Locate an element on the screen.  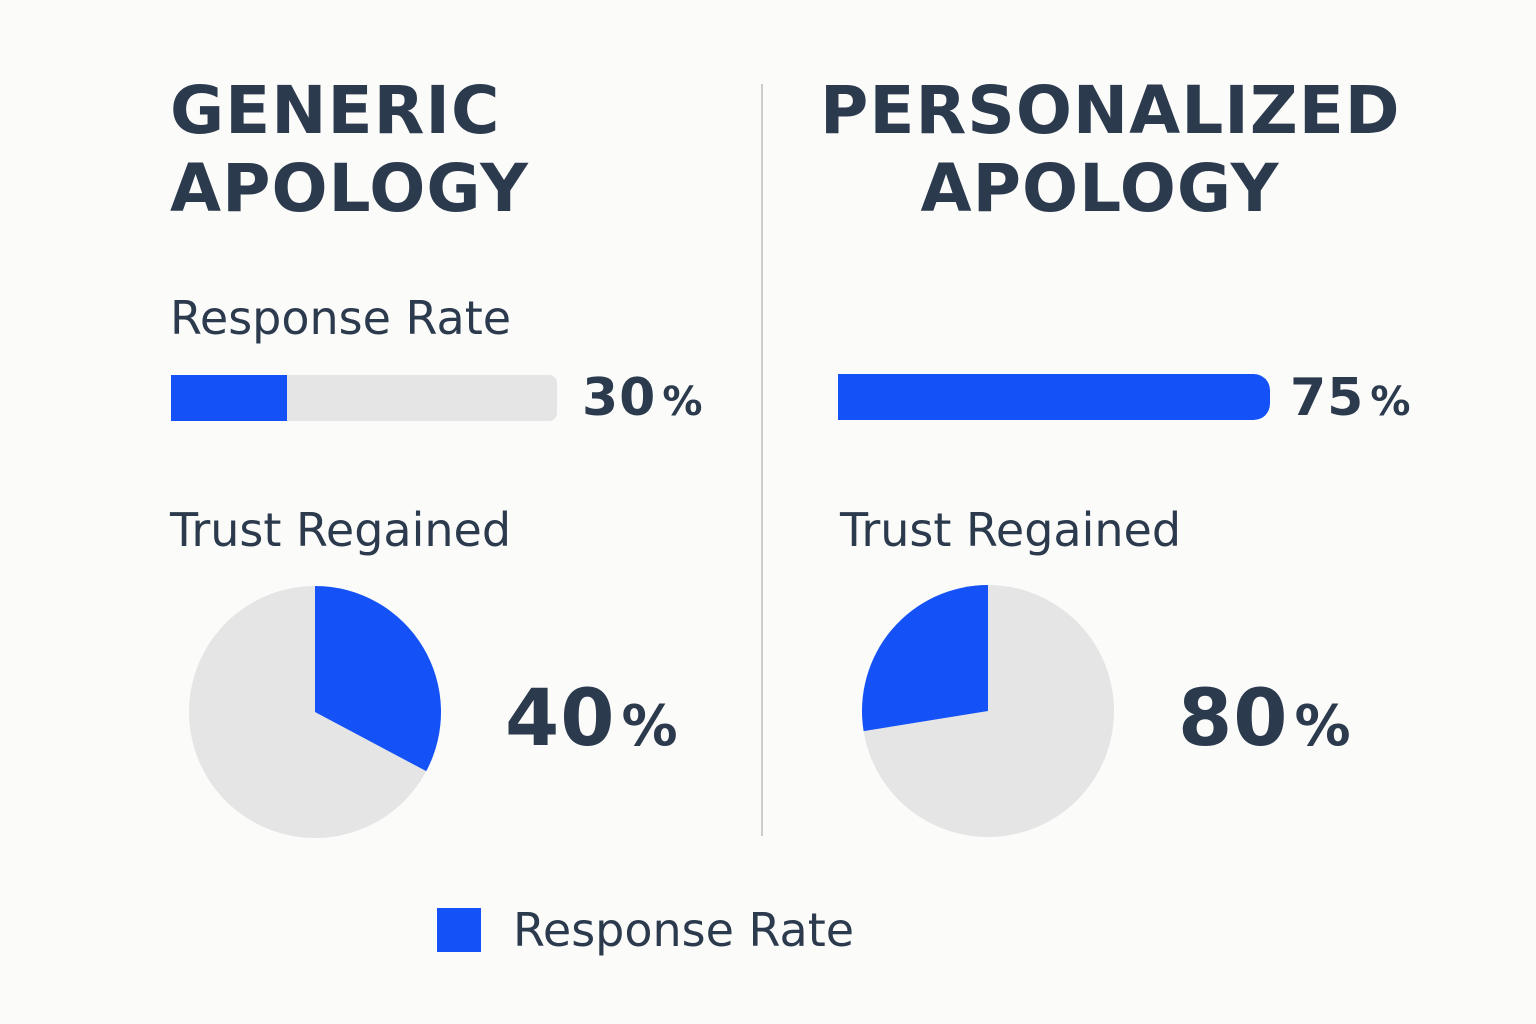
generic-response-rate-value: 30% is located at coordinates (642, 400).